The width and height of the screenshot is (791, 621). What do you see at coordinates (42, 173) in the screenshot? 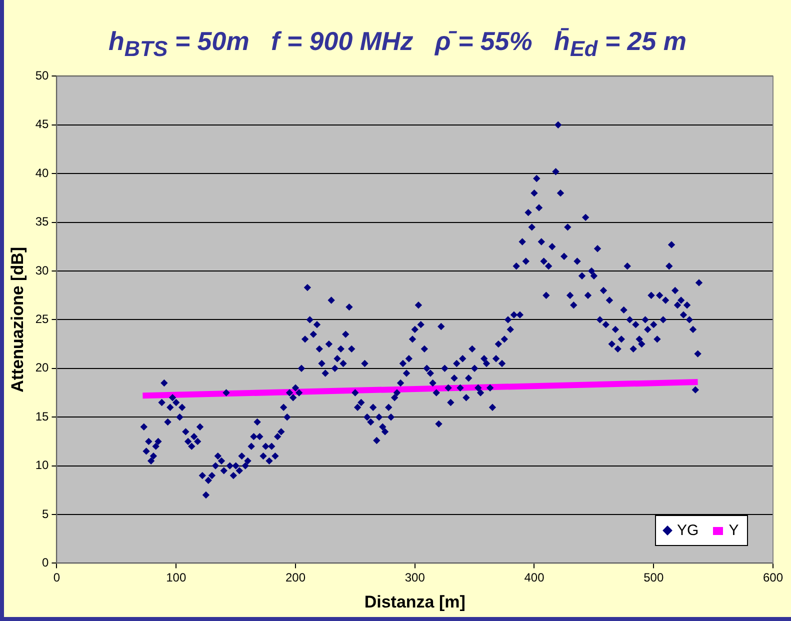
I see `y-tick-label: 40` at bounding box center [42, 173].